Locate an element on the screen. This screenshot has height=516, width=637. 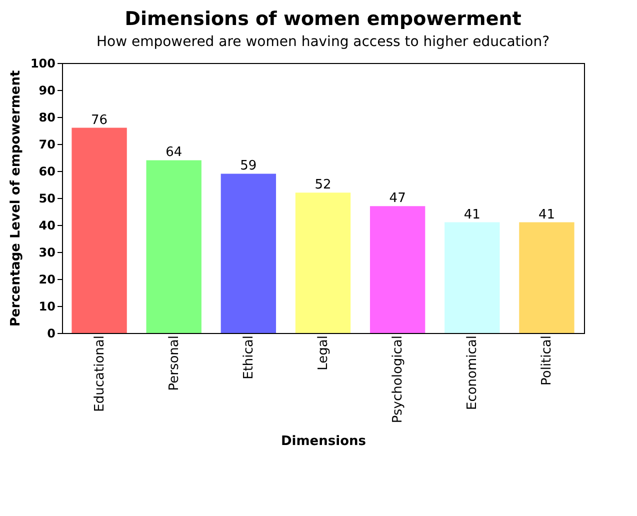
y-tick-label: 10 is located at coordinates (47, 307).